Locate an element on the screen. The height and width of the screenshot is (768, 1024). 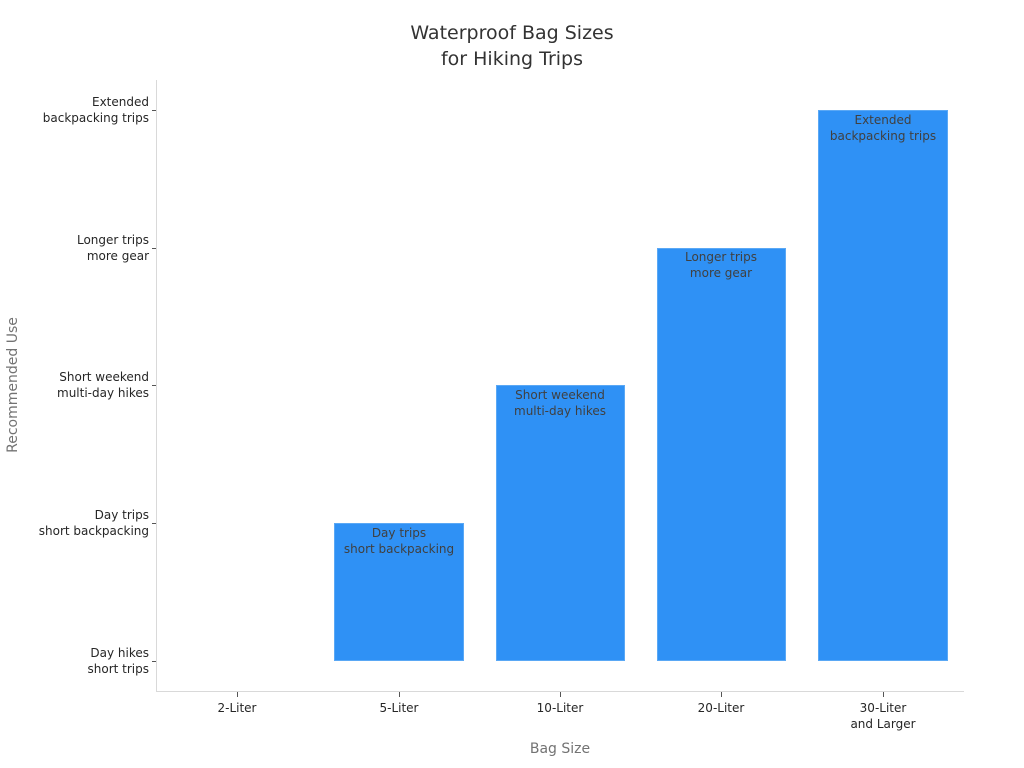
x-axis-title: Bag Size is located at coordinates (560, 749).